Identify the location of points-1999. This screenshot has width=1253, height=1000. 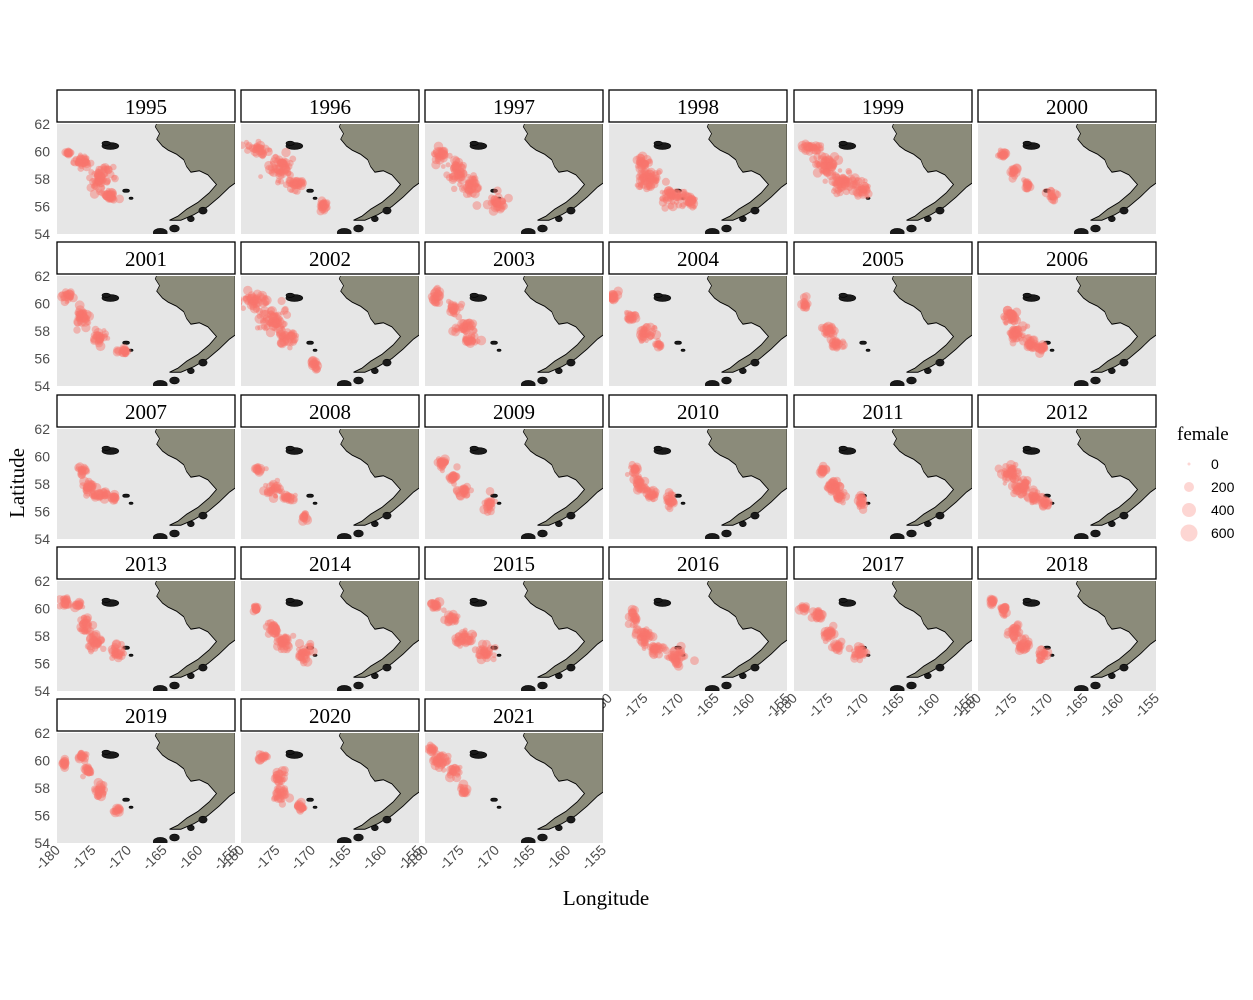
(835, 169).